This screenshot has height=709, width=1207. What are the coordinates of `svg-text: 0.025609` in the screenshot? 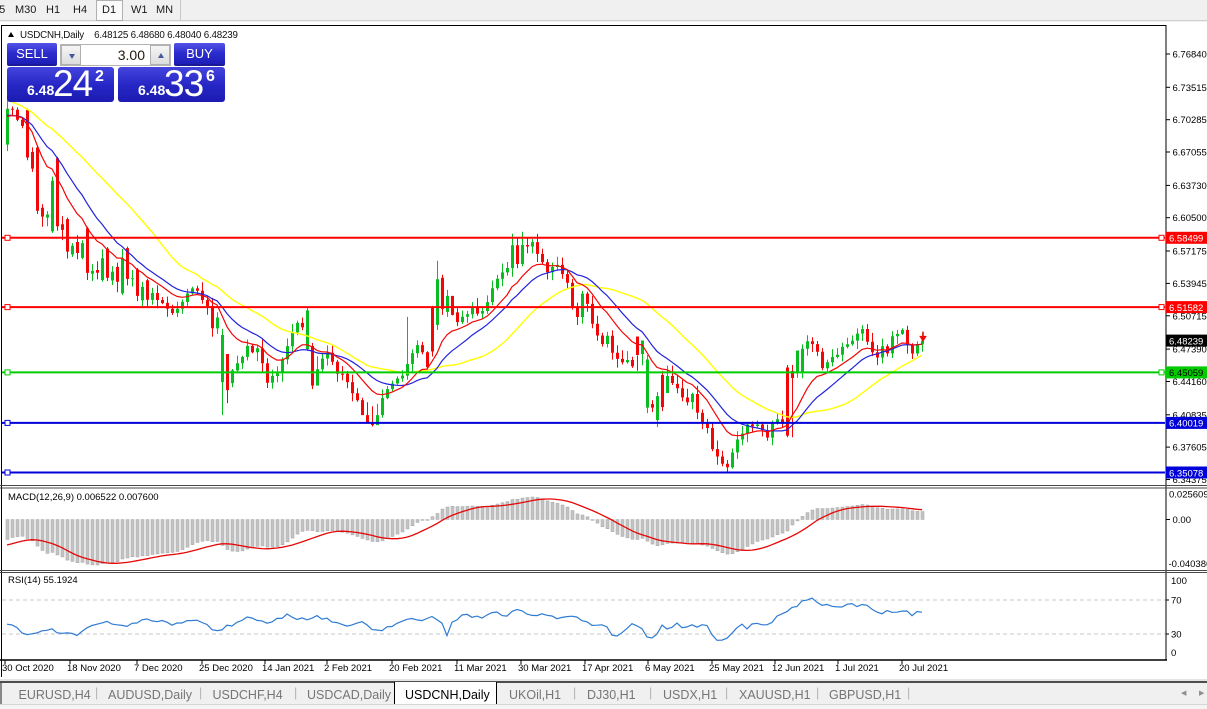 It's located at (1188, 495).